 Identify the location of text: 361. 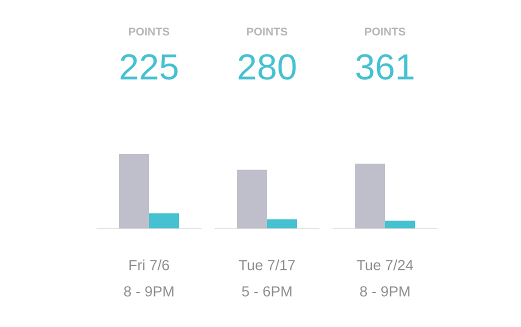
(385, 67).